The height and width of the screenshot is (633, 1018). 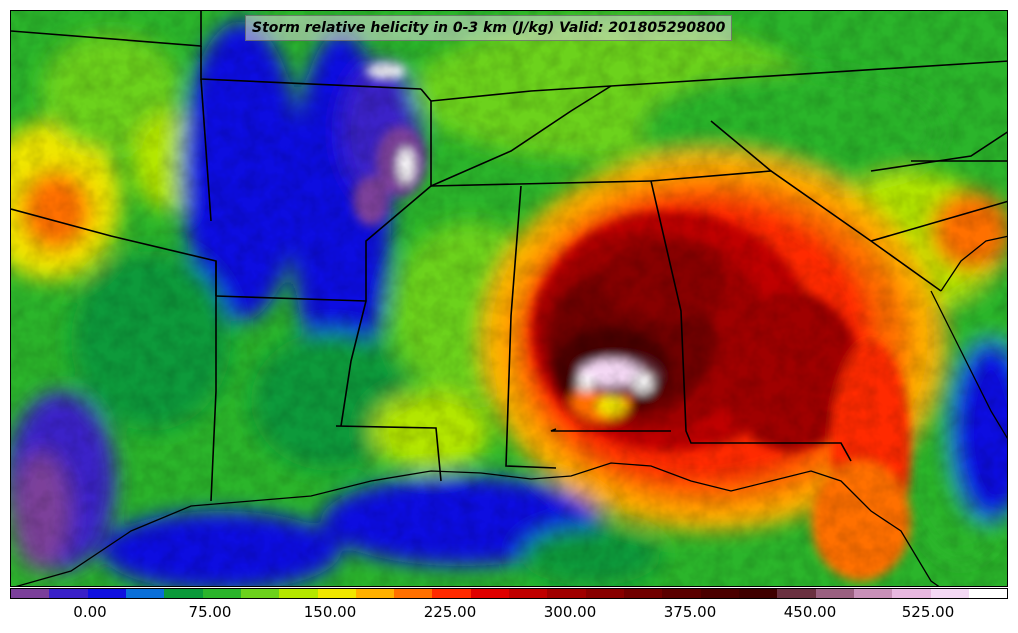 I want to click on colorbar-tick-label: 450.00, so click(x=810, y=612).